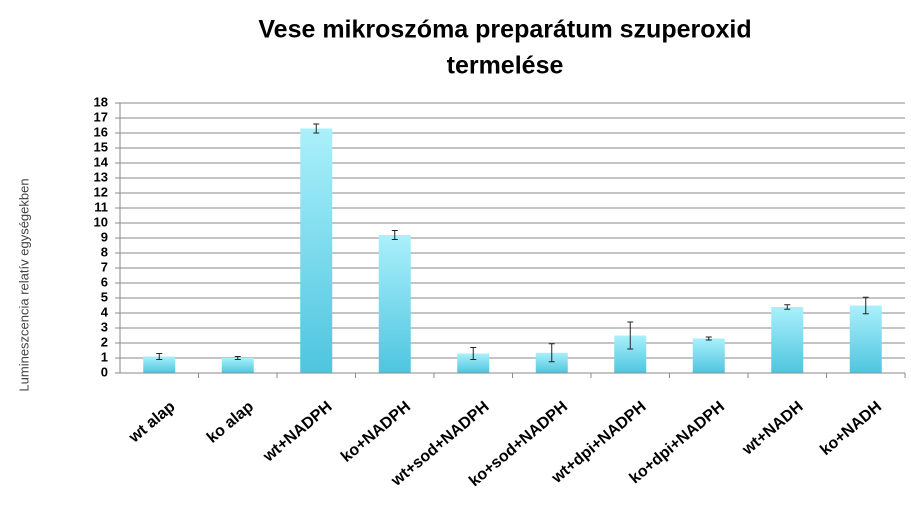 This screenshot has height=516, width=911. Describe the element at coordinates (104, 326) in the screenshot. I see `y-tick-label: 3` at that location.